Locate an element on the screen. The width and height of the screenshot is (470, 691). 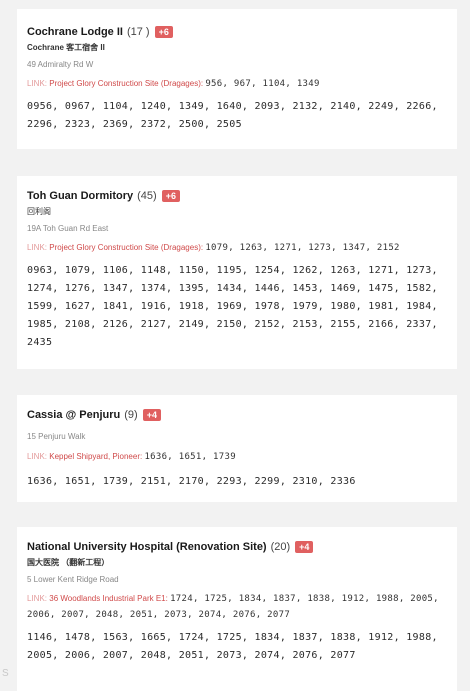
link-case-numbers: 956, 967, 1104, 1349 is located at coordinates (262, 84).